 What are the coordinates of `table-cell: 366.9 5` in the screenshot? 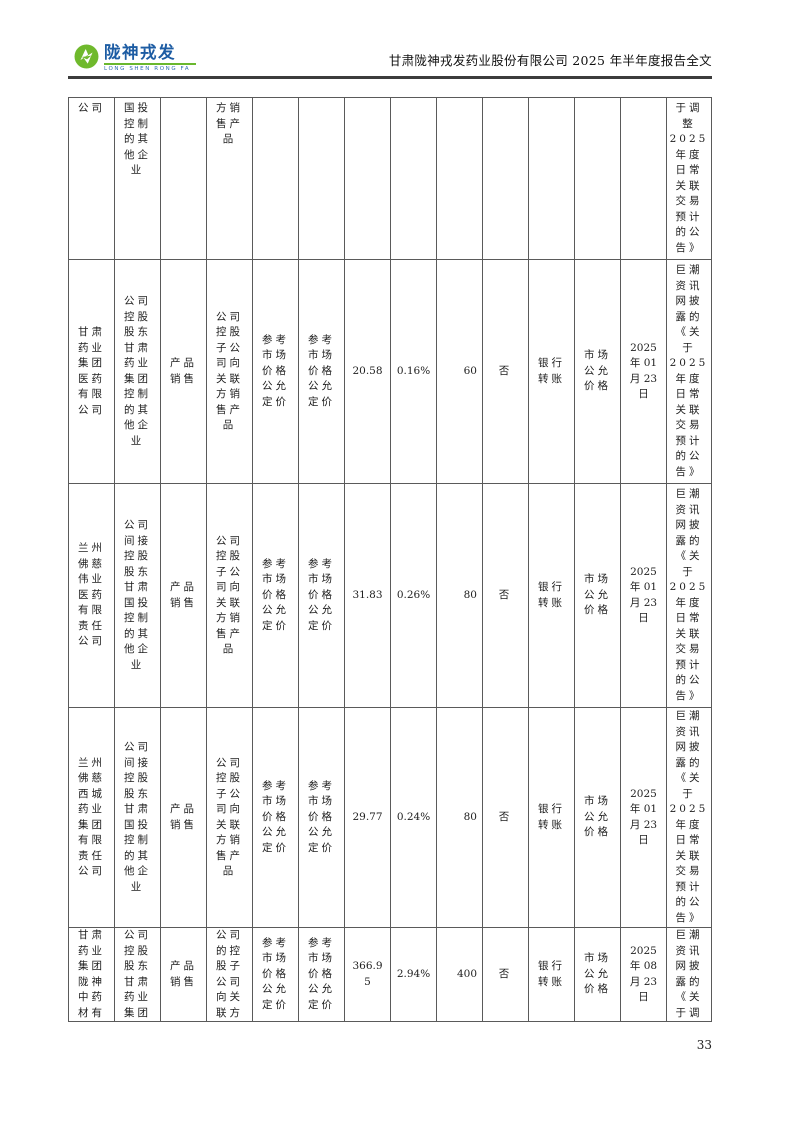 It's located at (368, 974).